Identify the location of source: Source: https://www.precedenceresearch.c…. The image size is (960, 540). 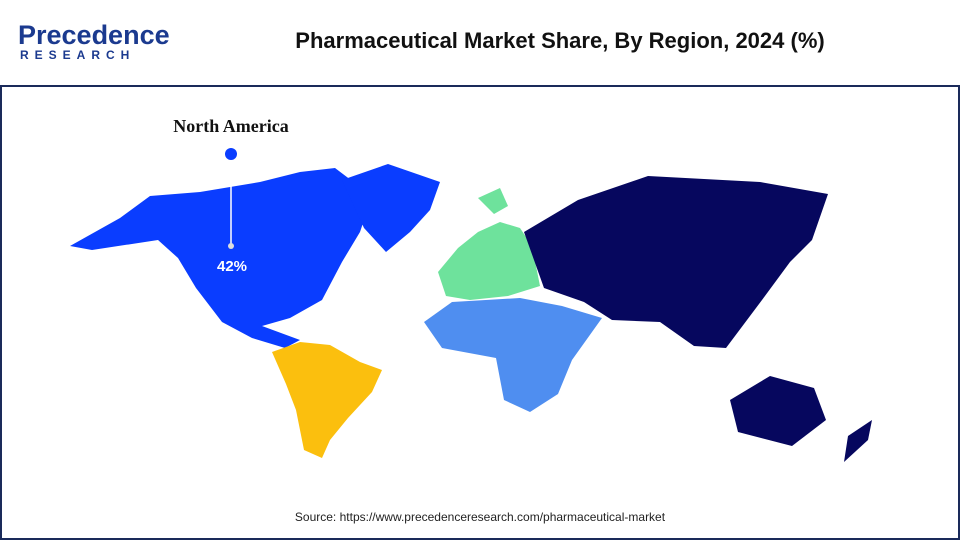
(480, 517).